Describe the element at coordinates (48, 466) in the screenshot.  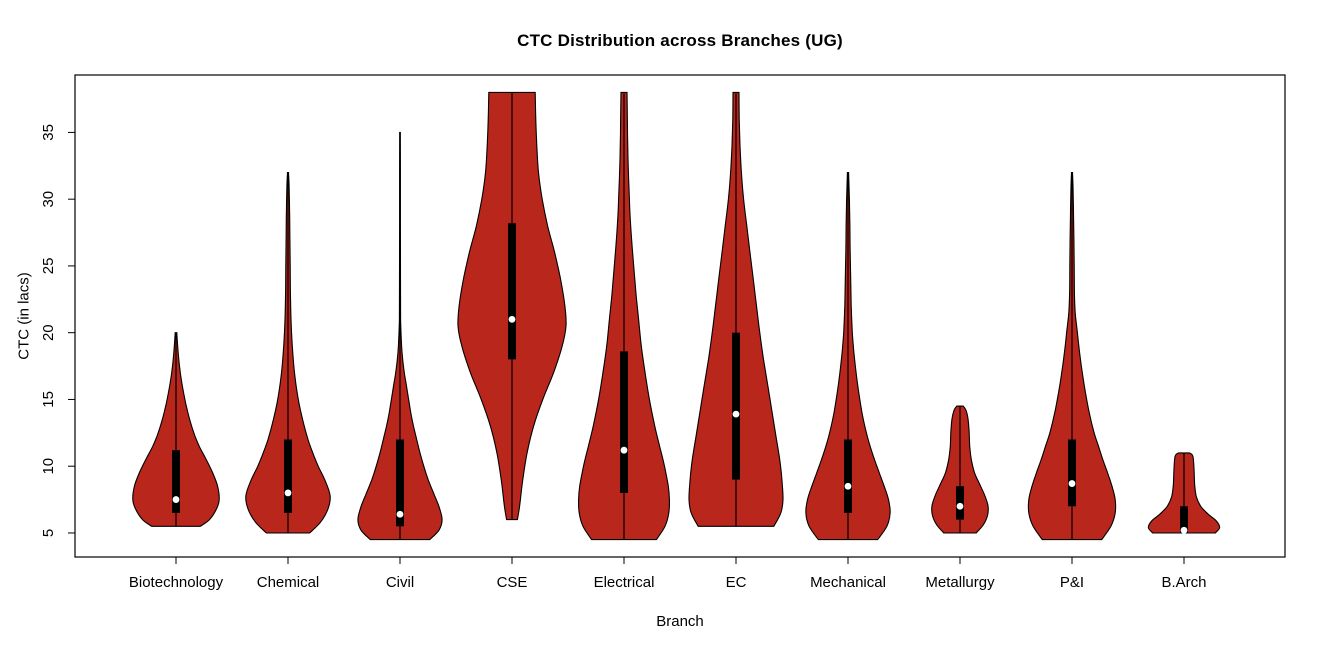
I see `y-tick-label: 10` at that location.